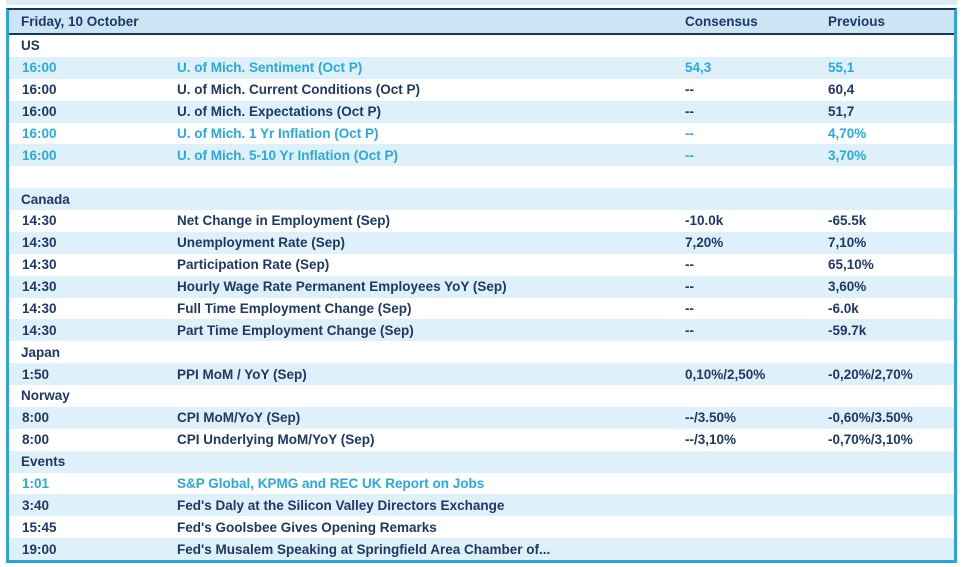  I want to click on previous-value: 65,10%, so click(851, 265).